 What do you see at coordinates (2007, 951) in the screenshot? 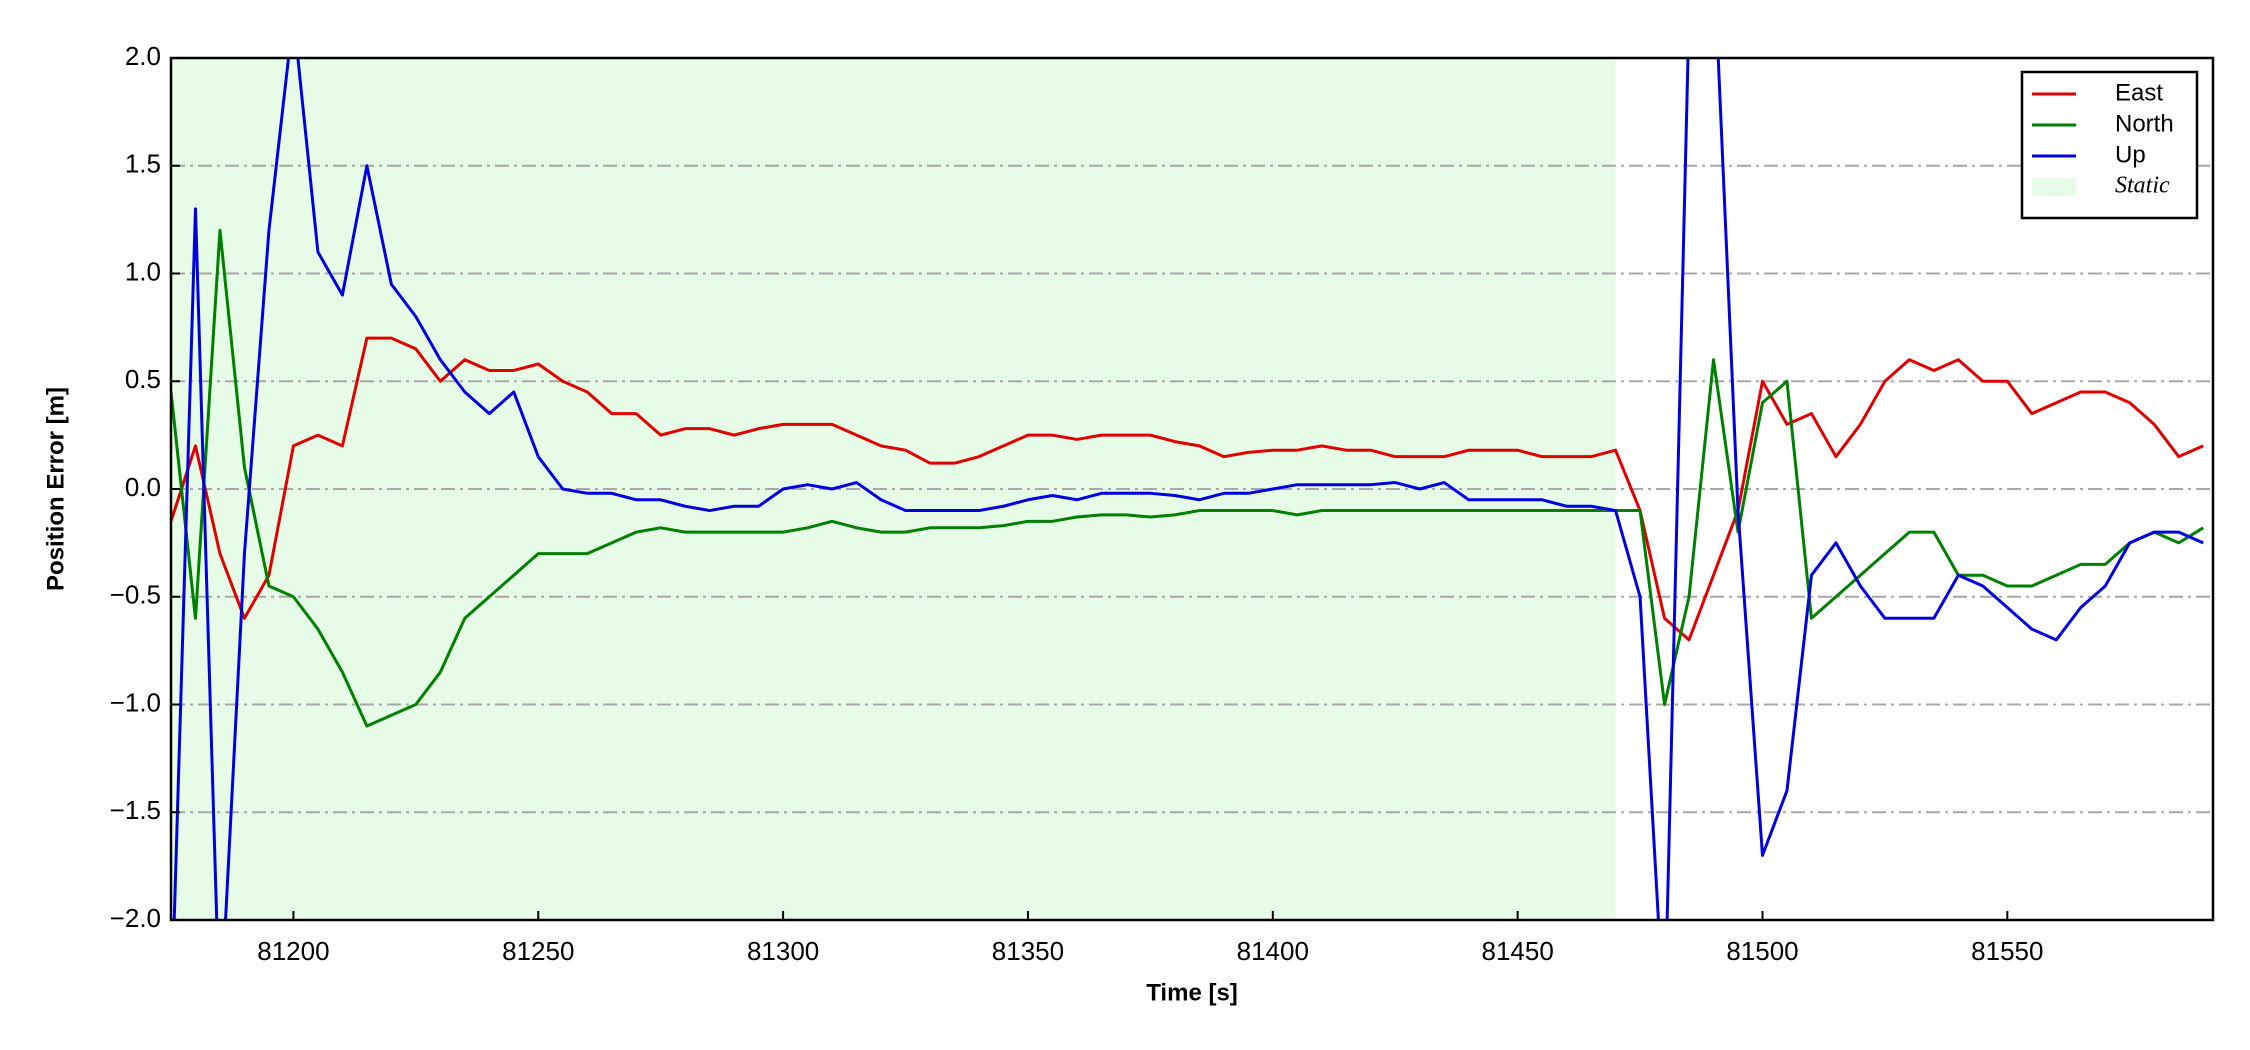
I see `x-tick-label: 81550` at bounding box center [2007, 951].